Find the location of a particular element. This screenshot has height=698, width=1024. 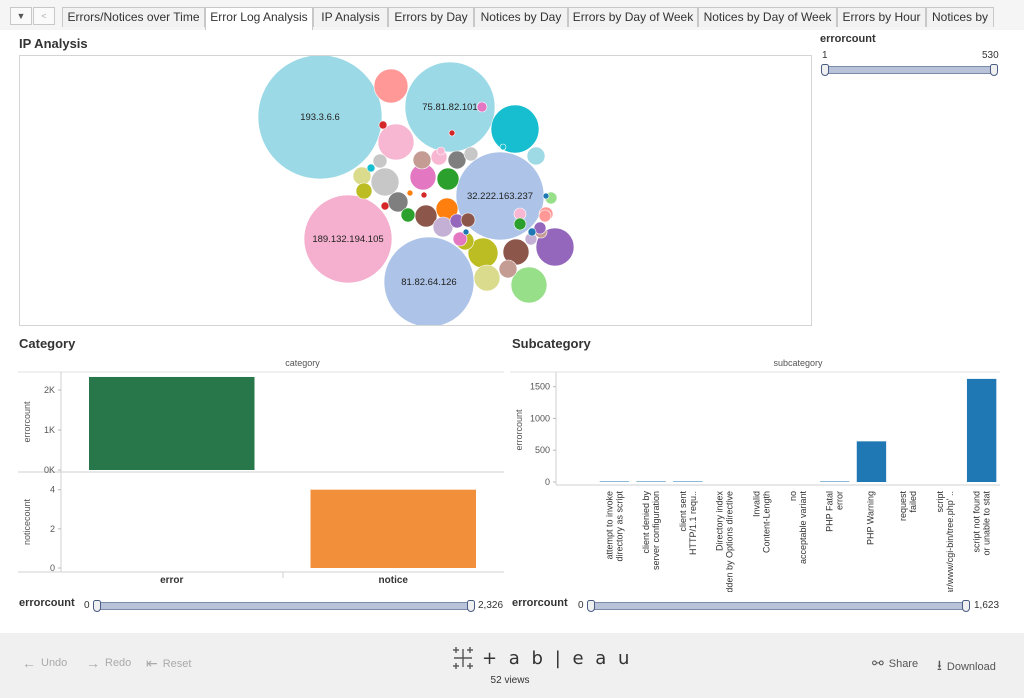

subcategory-filter-min: 0 is located at coordinates (581, 605).